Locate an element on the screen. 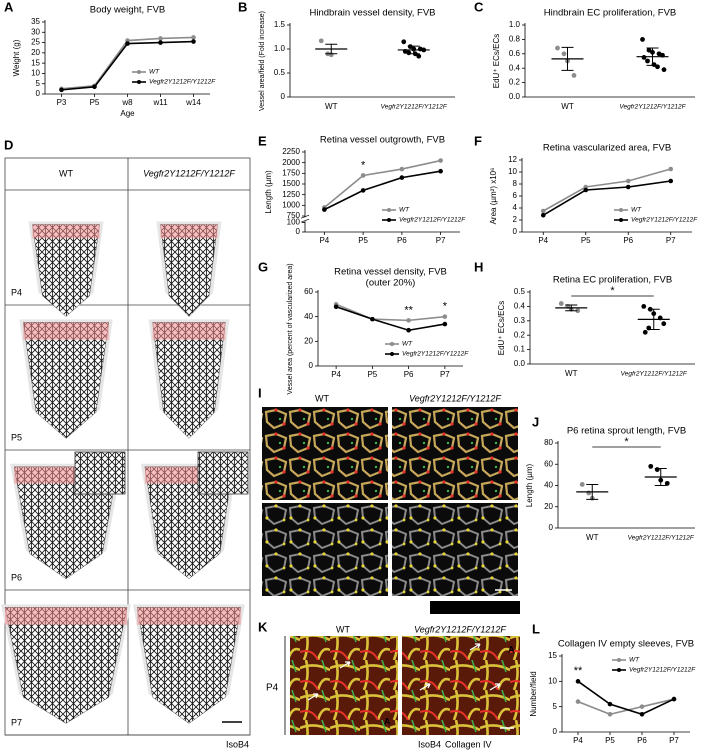 The width and height of the screenshot is (708, 752). x-tick-label: P7 is located at coordinates (674, 740).